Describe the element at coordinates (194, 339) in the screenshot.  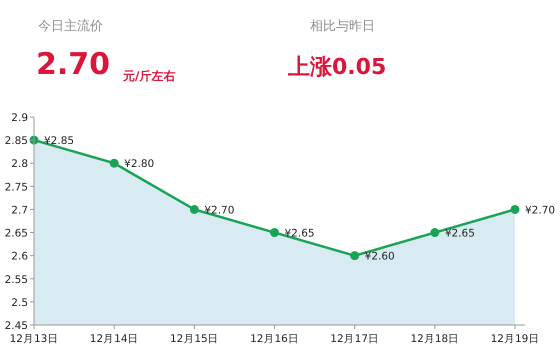
I see `x-tick-label: 12月15日` at that location.